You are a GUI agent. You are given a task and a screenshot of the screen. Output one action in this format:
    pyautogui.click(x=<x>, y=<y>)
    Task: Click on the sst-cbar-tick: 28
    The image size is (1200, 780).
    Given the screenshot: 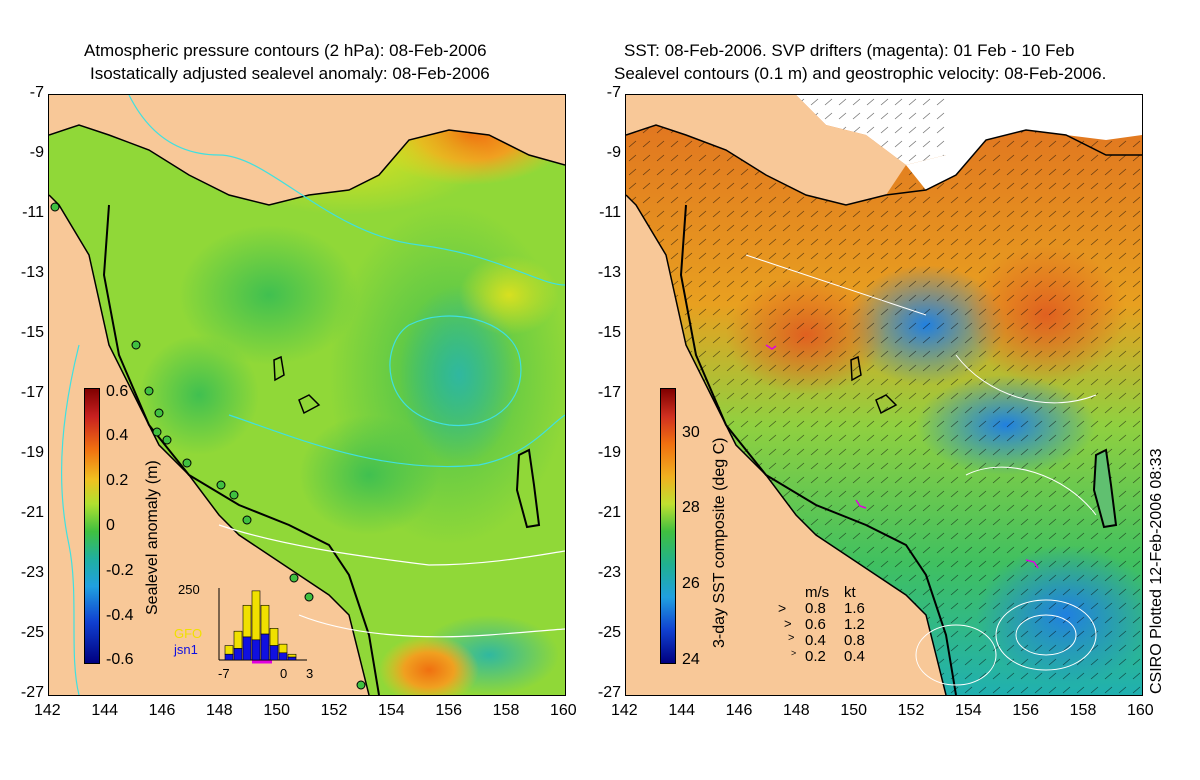 What is the action you would take?
    pyautogui.click(x=691, y=507)
    